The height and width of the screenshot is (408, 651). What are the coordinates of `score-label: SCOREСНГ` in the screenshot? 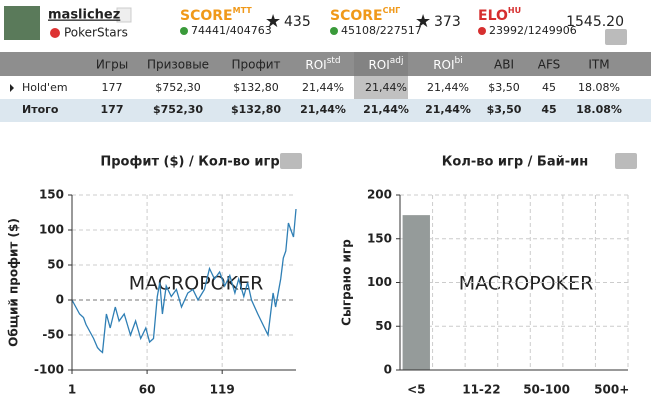 It's located at (365, 15).